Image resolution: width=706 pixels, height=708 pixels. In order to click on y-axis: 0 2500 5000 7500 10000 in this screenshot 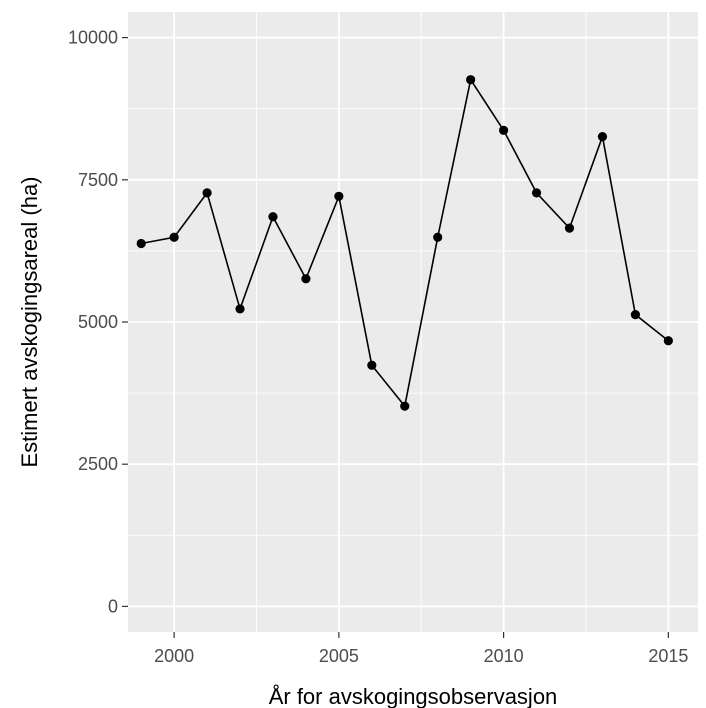, I will do `click(98, 322)`.